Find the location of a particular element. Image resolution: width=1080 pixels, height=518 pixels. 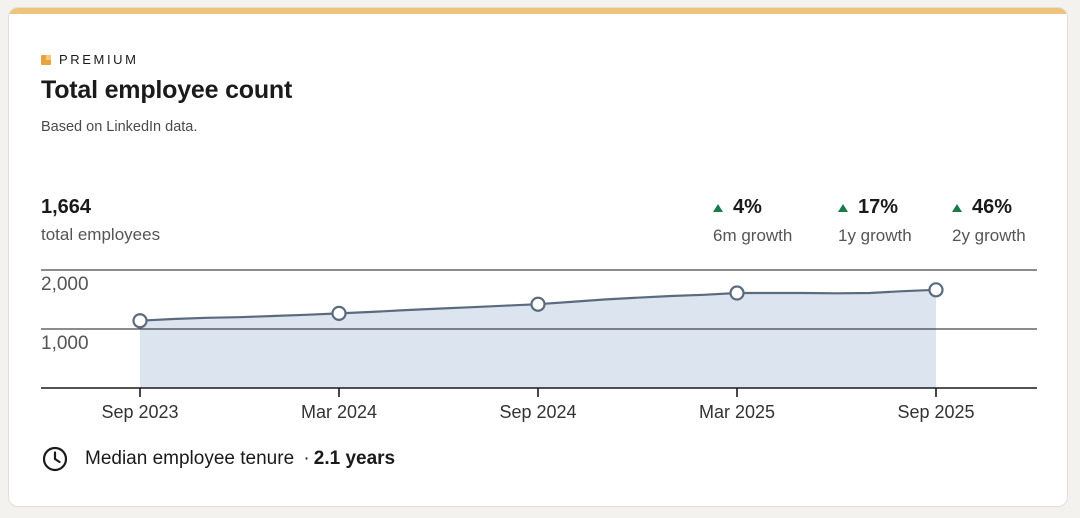

growth-value: 46% is located at coordinates (992, 207).